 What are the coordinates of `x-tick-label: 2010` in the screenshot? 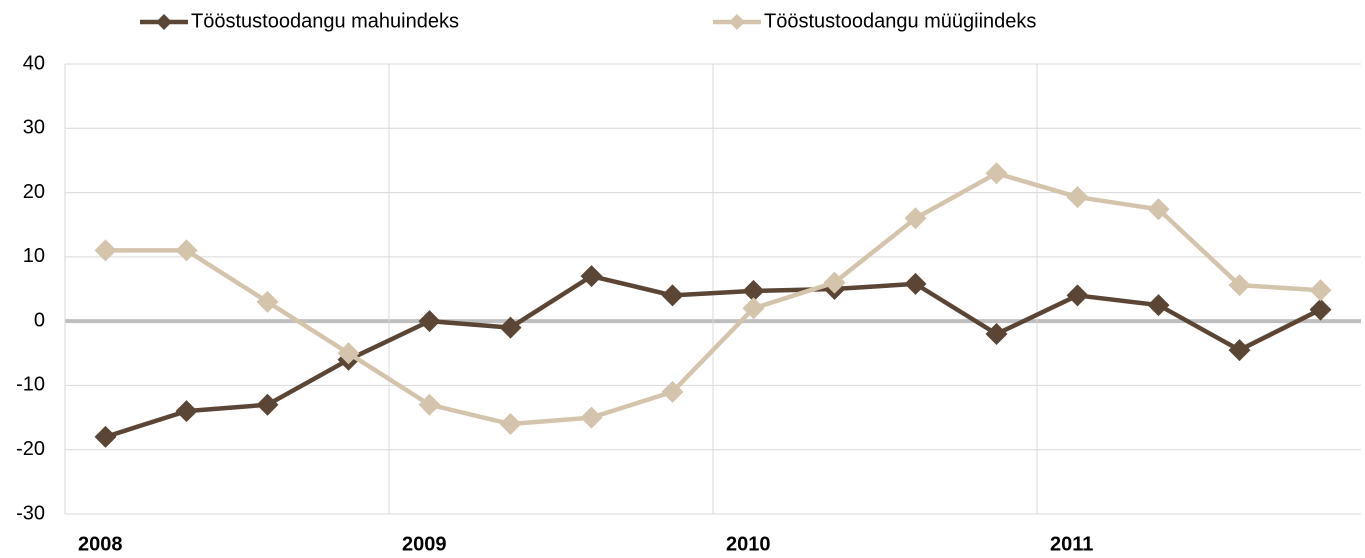 It's located at (748, 544).